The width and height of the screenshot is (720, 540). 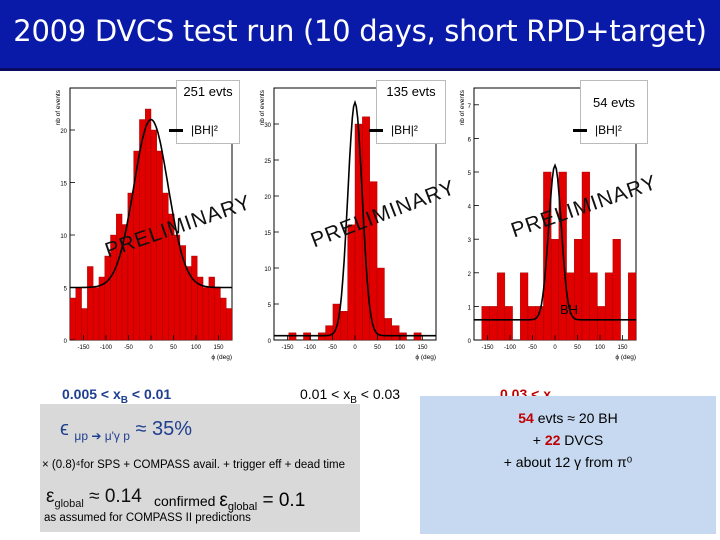 I want to click on y-tick-label: 6, so click(x=470, y=140).